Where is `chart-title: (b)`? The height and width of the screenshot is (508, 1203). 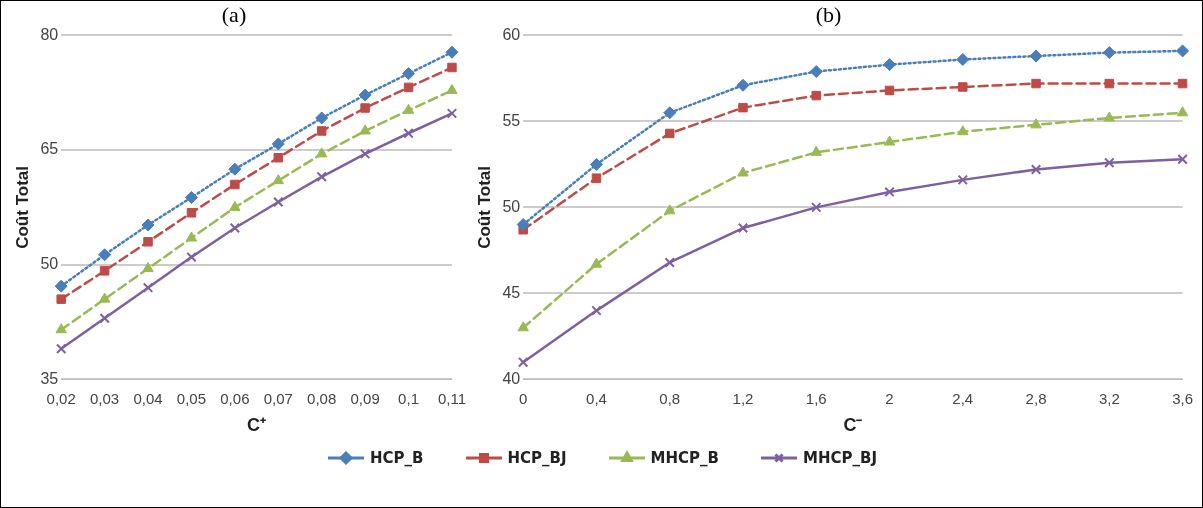 chart-title: (b) is located at coordinates (828, 14).